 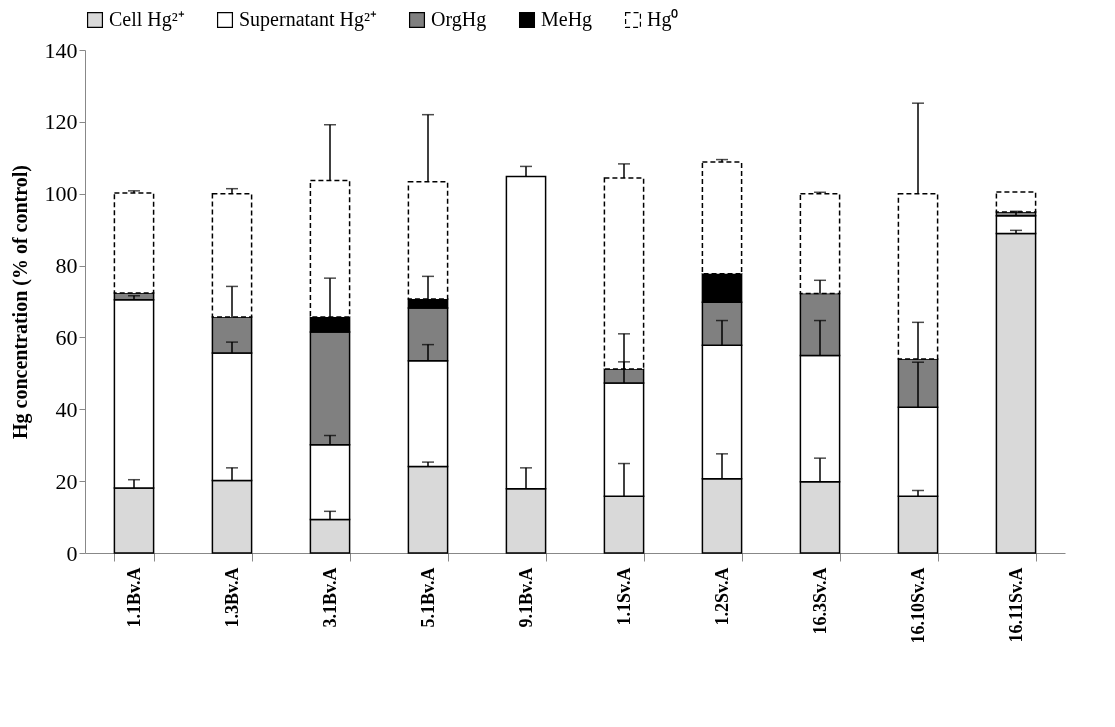 What do you see at coordinates (66, 481) in the screenshot?
I see `y-tick-label: 20` at bounding box center [66, 481].